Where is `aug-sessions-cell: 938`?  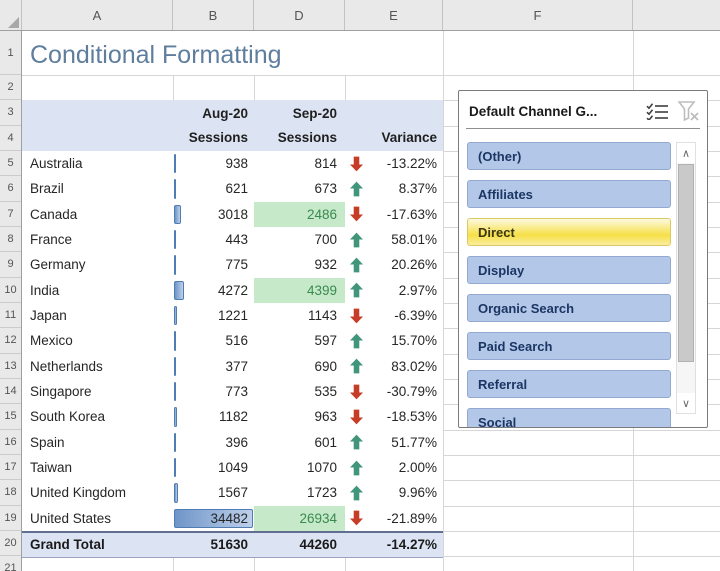
aug-sessions-cell: 938 is located at coordinates (213, 163).